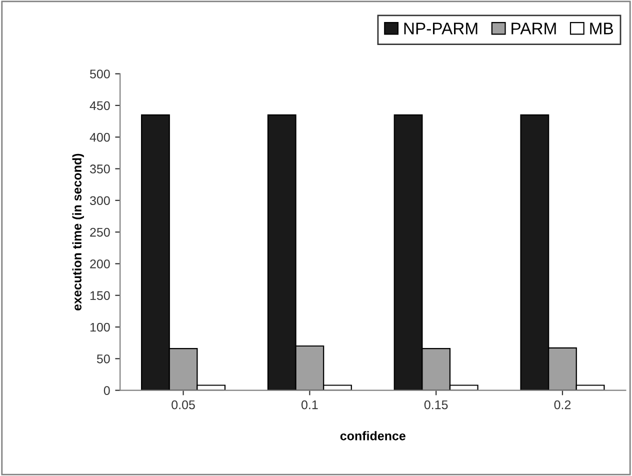 The width and height of the screenshot is (632, 476). I want to click on x-tick-label: 0.15, so click(436, 405).